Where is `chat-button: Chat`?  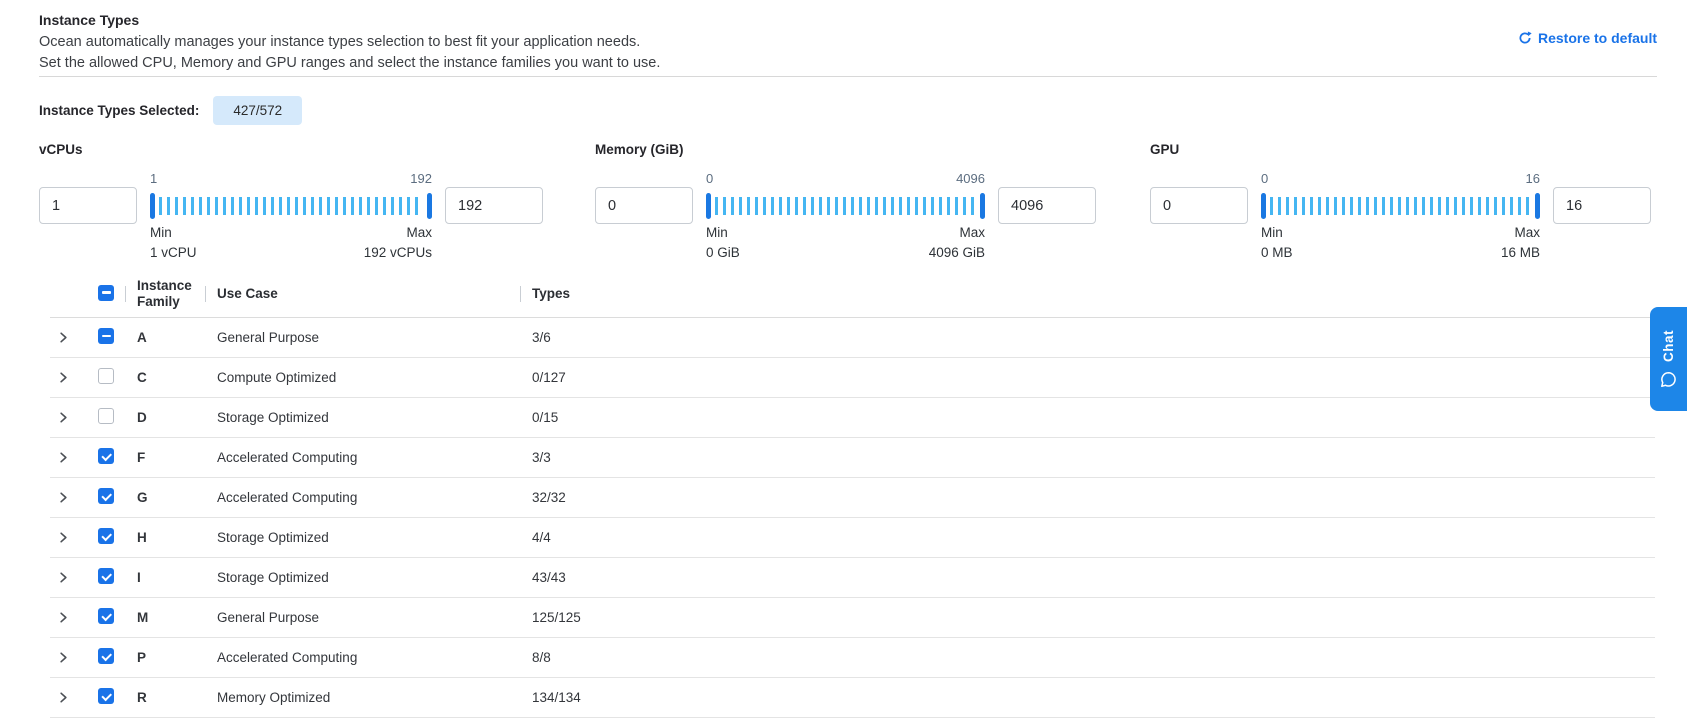
chat-button: Chat is located at coordinates (1668, 359).